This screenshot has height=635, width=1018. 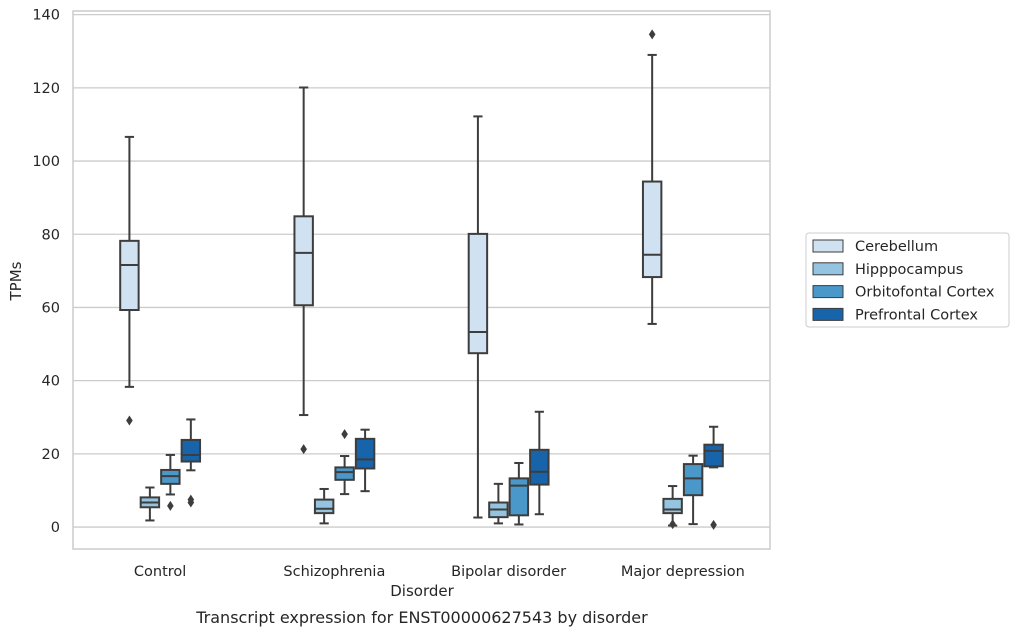 What do you see at coordinates (55, 528) in the screenshot?
I see `y-tick-label: 0` at bounding box center [55, 528].